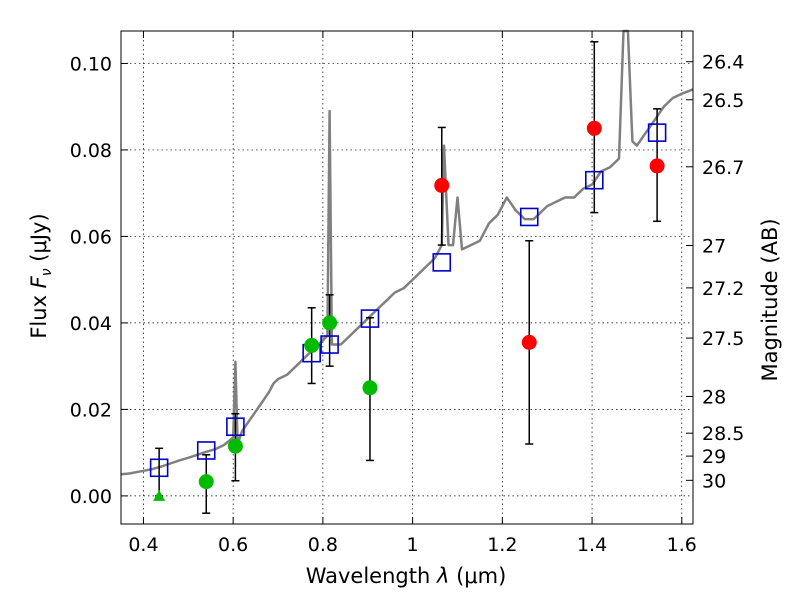 The height and width of the screenshot is (600, 800). I want to click on y2-tick-label: 27.2, so click(723, 289).